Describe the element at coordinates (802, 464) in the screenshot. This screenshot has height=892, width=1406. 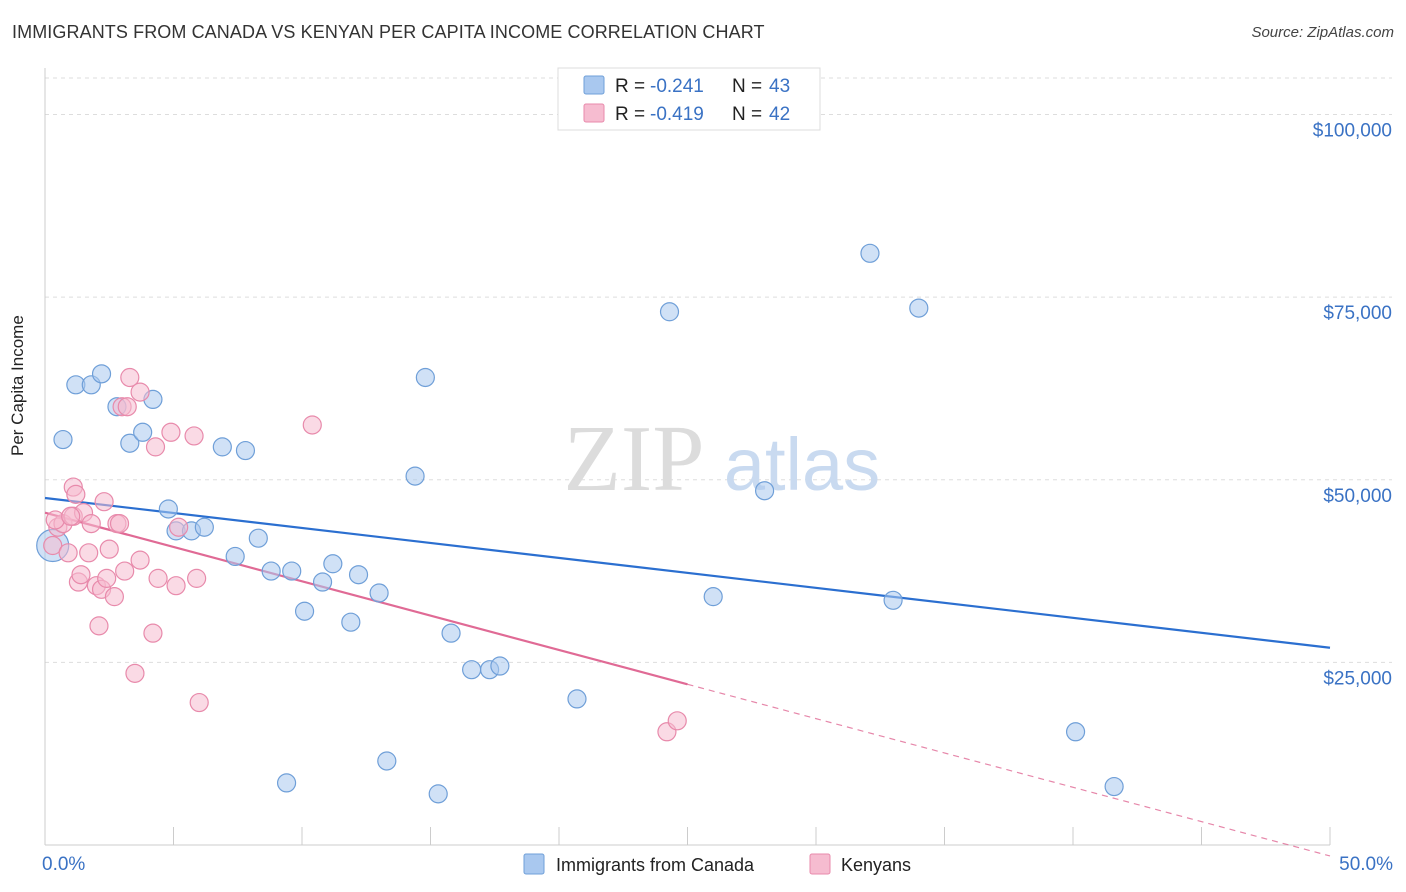
I see `watermark-atlas: atlas` at that location.